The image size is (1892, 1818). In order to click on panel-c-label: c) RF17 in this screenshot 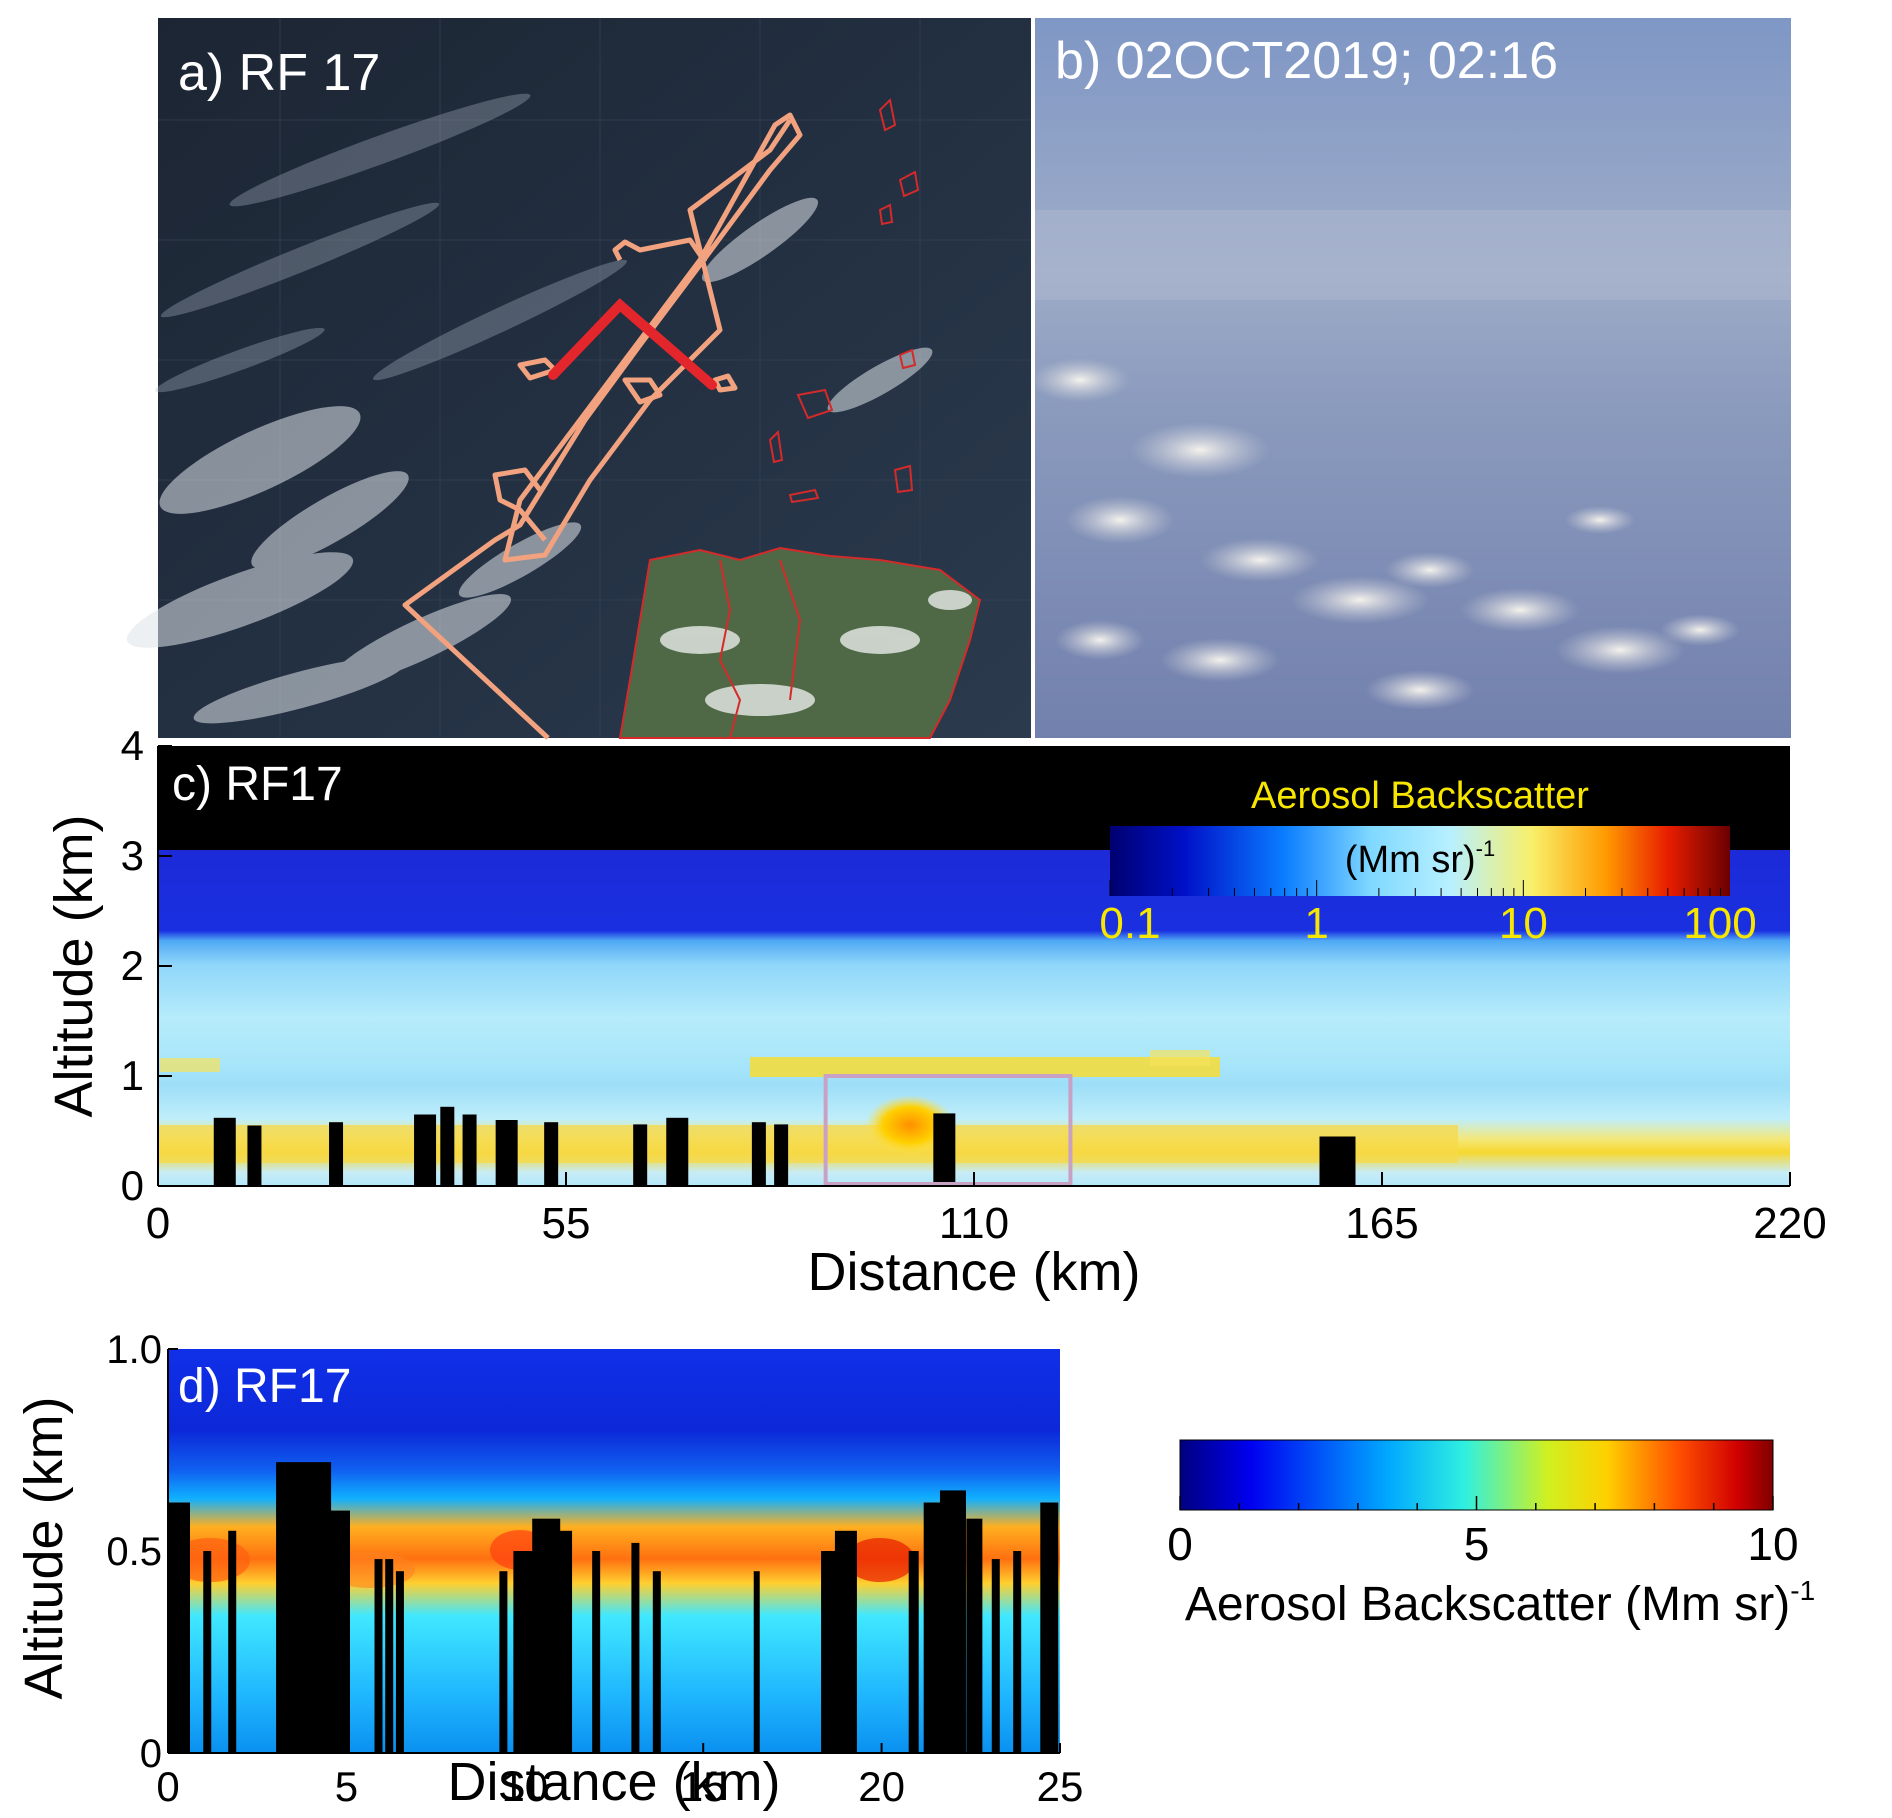, I will do `click(257, 784)`.